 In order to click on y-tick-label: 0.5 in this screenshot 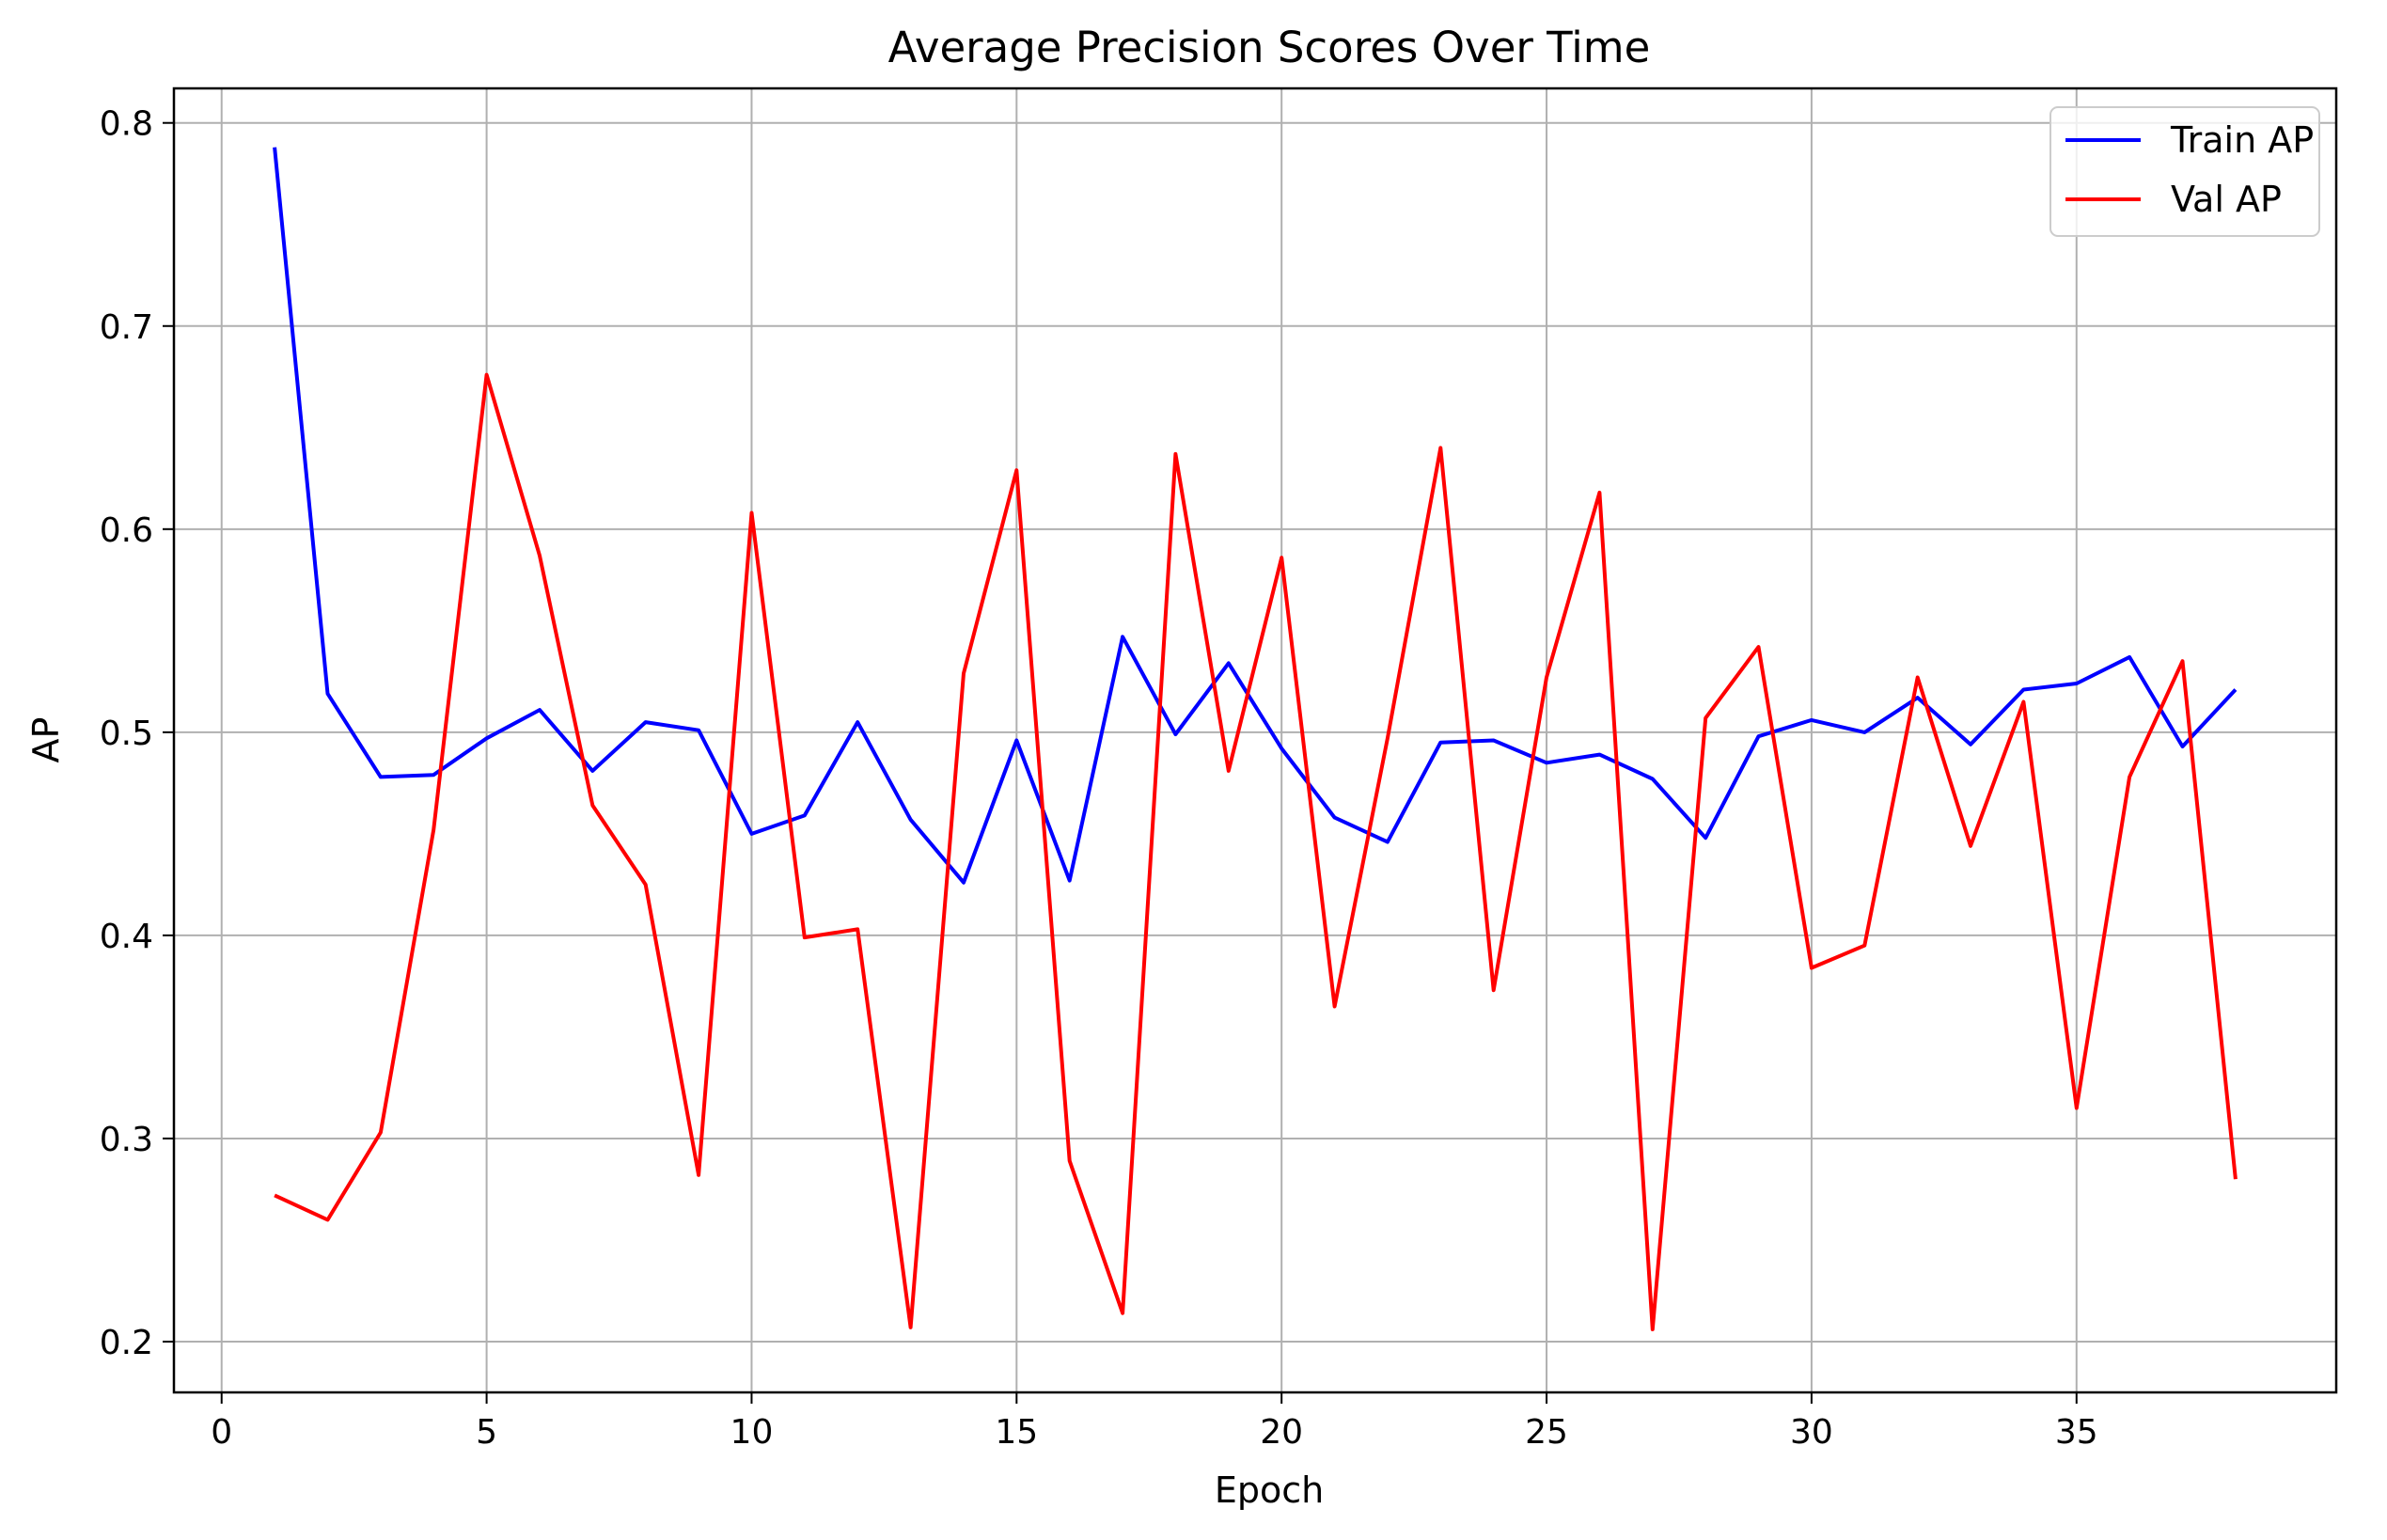, I will do `click(126, 734)`.